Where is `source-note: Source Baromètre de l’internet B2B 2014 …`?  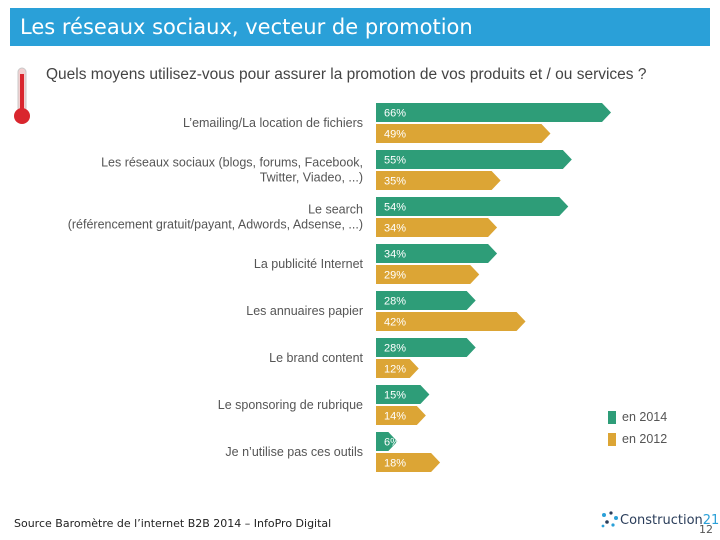
source-note: Source Baromètre de l’internet B2B 2014 … is located at coordinates (173, 523).